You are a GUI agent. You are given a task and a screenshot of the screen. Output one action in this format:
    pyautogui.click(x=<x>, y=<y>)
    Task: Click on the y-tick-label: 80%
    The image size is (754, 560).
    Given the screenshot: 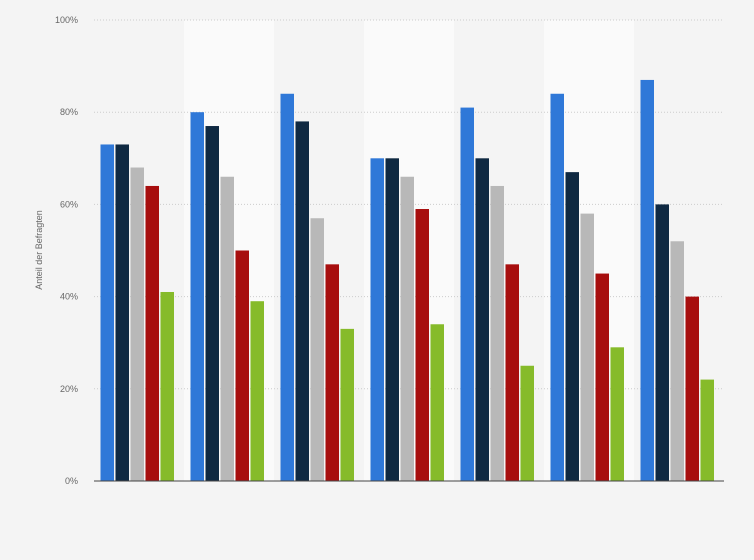 What is the action you would take?
    pyautogui.click(x=69, y=112)
    